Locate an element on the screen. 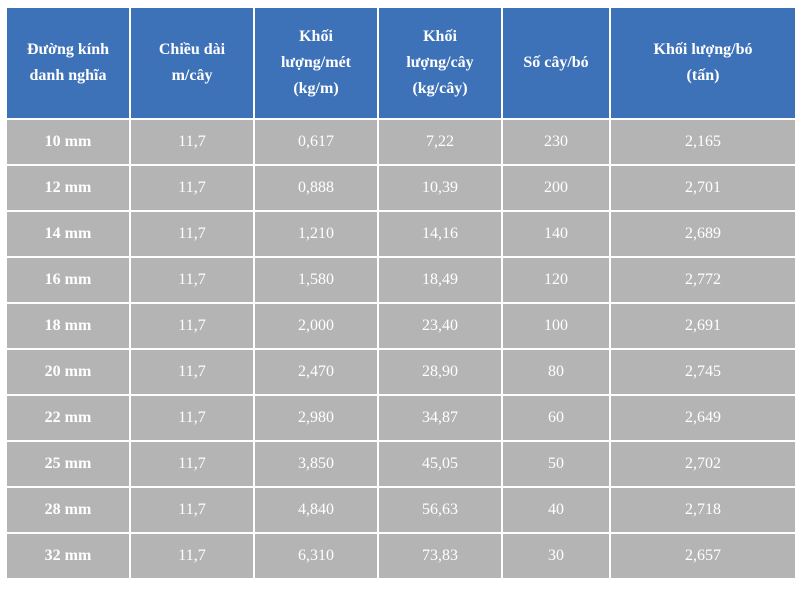 Image resolution: width=800 pixels, height=605 pixels. cell-weight-per-bundle: 2,702 is located at coordinates (703, 464).